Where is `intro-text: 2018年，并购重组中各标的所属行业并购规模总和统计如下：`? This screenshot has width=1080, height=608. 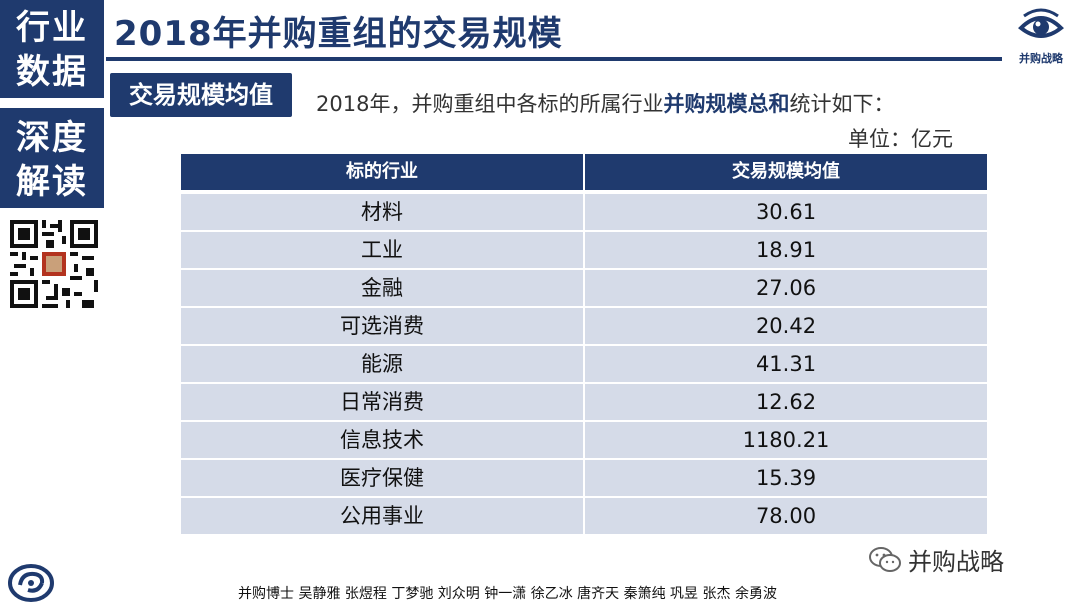 intro-text: 2018年，并购重组中各标的所属行业并购规模总和统计如下： is located at coordinates (605, 103).